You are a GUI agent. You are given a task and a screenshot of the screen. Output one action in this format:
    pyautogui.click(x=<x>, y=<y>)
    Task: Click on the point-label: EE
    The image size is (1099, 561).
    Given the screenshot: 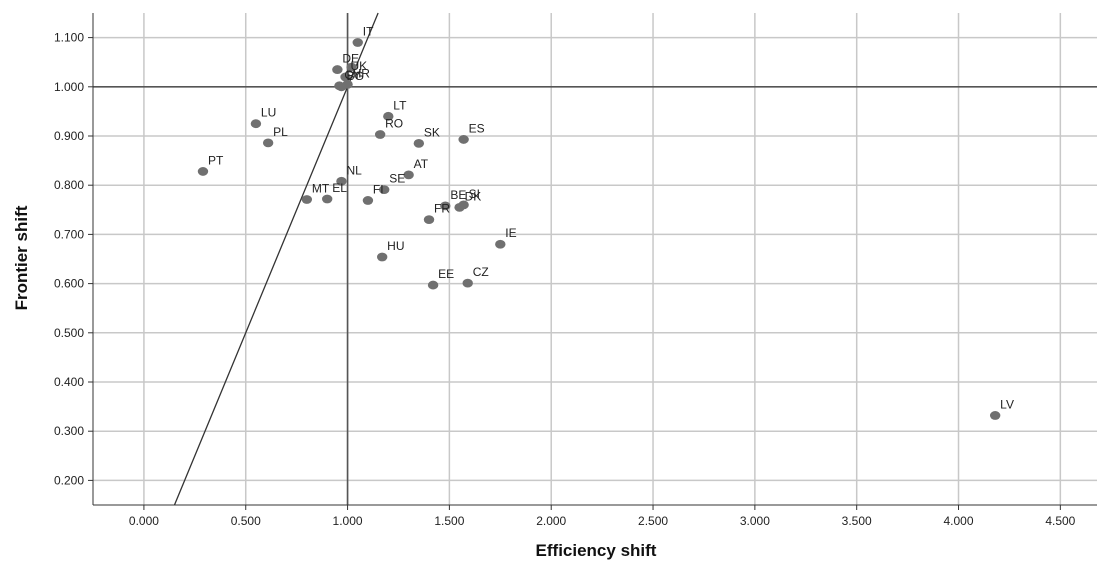 What is the action you would take?
    pyautogui.click(x=446, y=274)
    